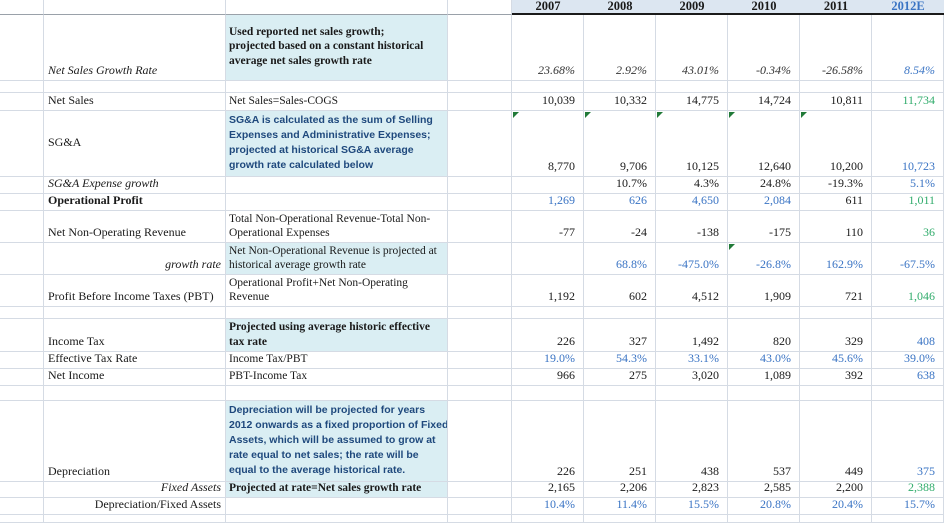  What do you see at coordinates (548, 377) in the screenshot?
I see `value-cell-2007: 966` at bounding box center [548, 377].